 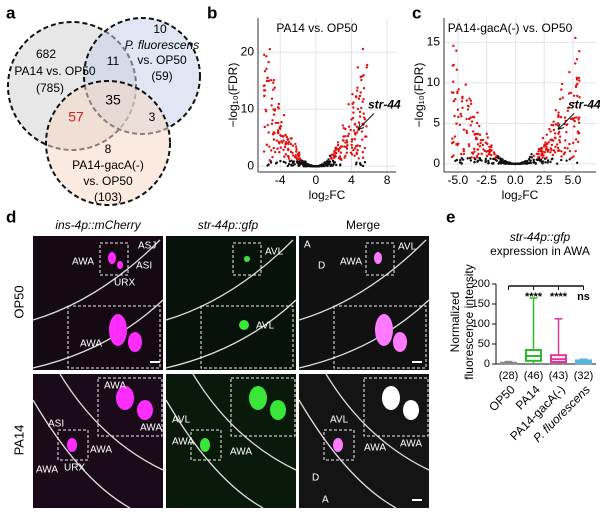 I want to click on venn-set-name: vs. OP50, so click(x=108, y=181).